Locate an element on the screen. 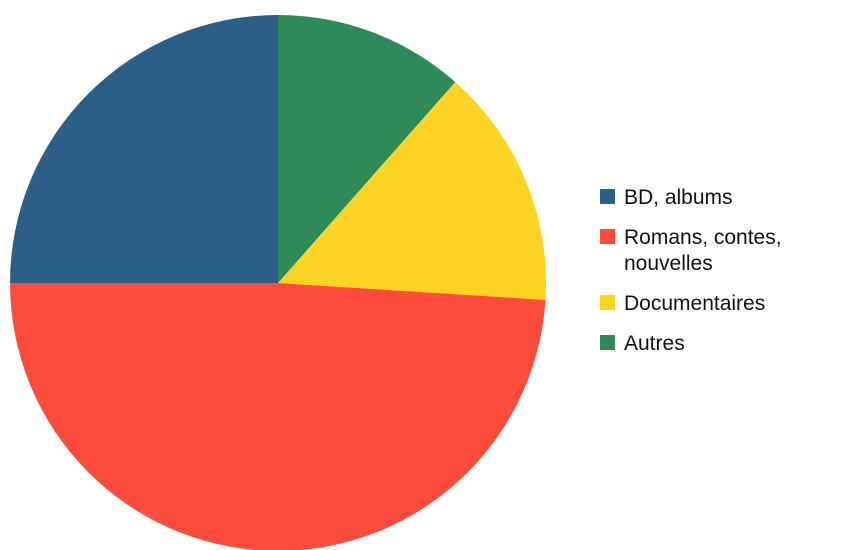 The width and height of the screenshot is (846, 550). pie-slice-autres is located at coordinates (367, 149).